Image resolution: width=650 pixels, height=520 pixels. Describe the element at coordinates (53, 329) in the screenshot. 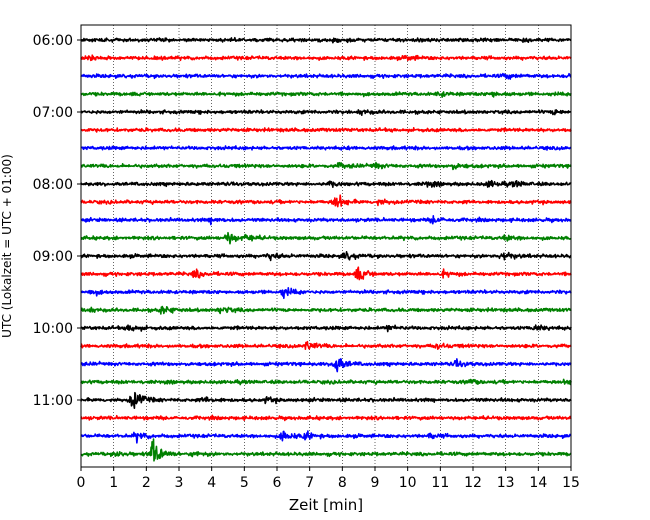

I see `y-tick-label-1000: 10:00` at that location.